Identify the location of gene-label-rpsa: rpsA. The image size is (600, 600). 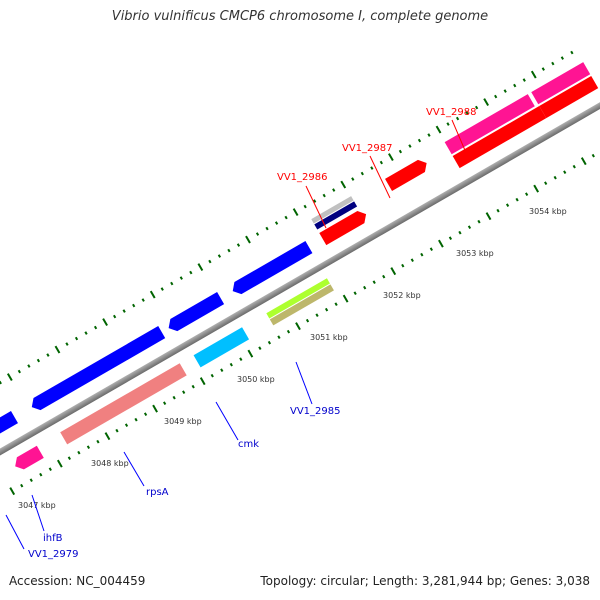
(157, 492).